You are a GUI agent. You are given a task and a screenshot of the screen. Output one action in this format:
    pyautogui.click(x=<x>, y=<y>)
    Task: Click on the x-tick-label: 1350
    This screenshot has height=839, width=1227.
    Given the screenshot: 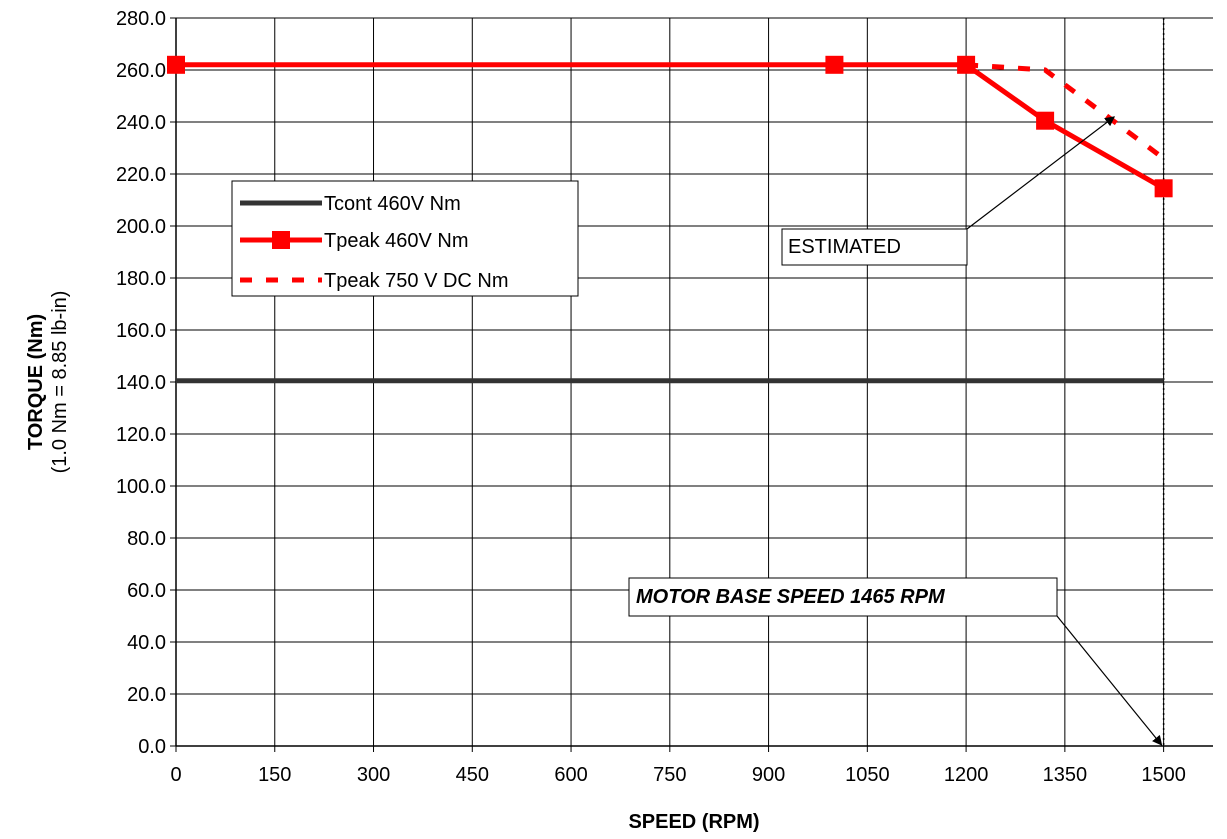 What is the action you would take?
    pyautogui.click(x=1065, y=775)
    